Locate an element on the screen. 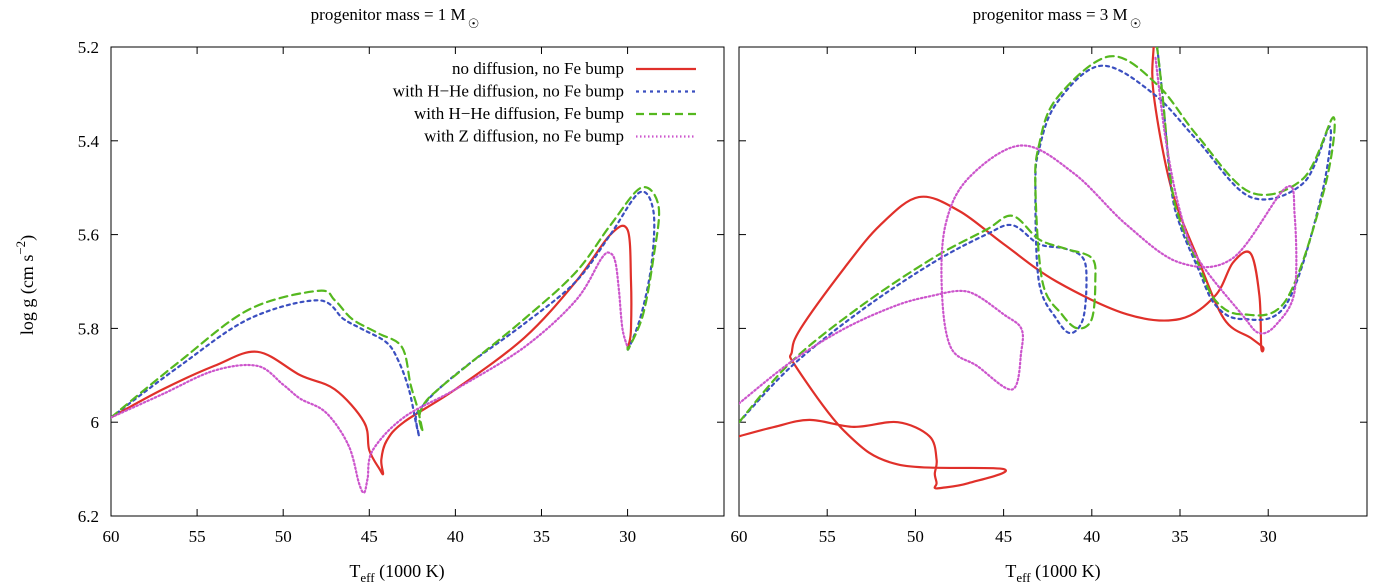  y-tick-label: 5.6 is located at coordinates (88, 235).